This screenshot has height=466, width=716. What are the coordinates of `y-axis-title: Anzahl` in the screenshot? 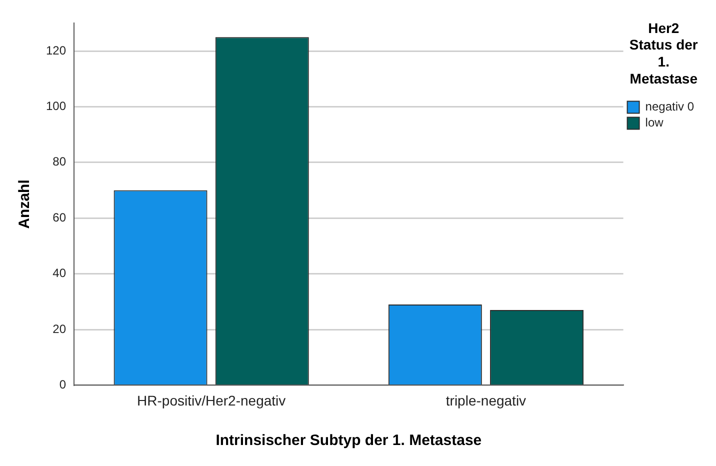 It's located at (25, 204).